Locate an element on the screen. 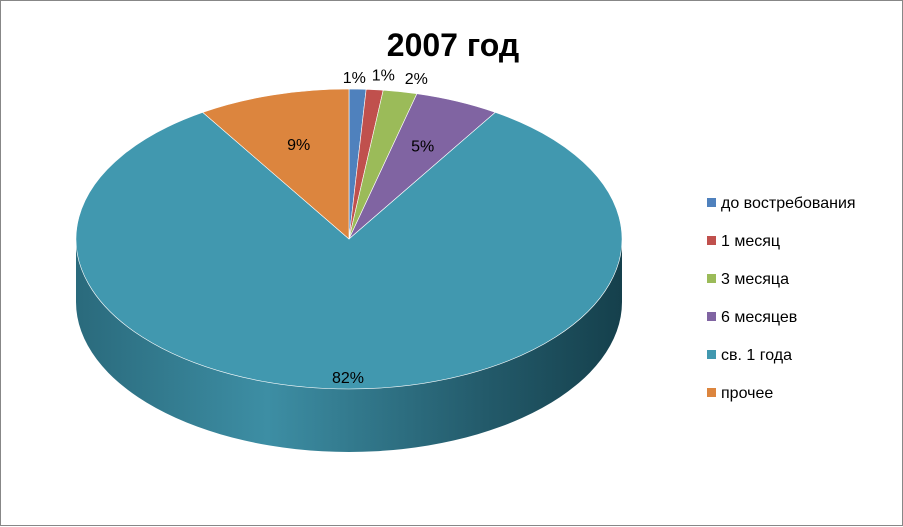  legend-swatch-6-месяцев is located at coordinates (711, 316).